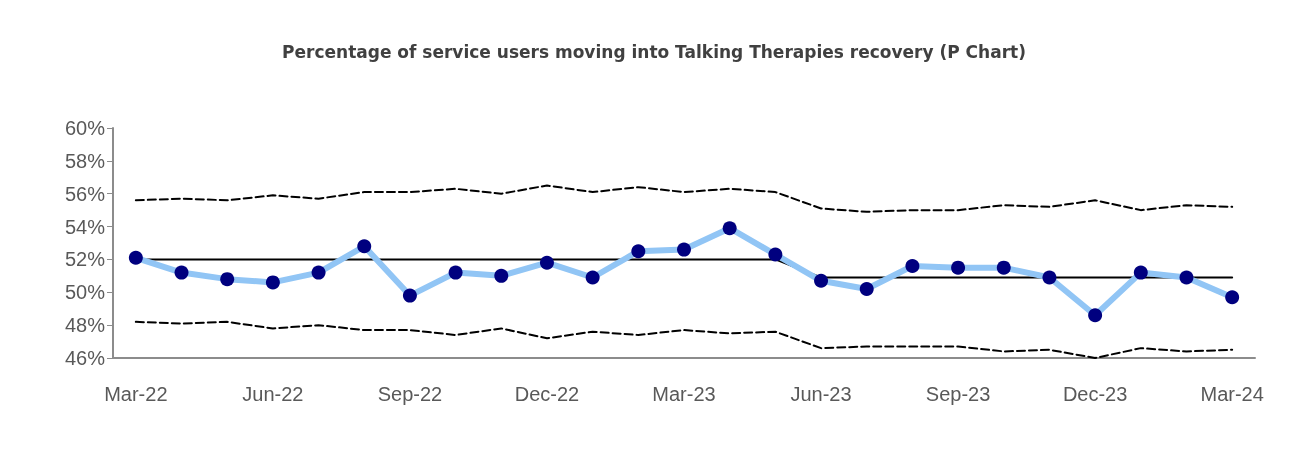  I want to click on y-tick-label: 56%, so click(85, 193).